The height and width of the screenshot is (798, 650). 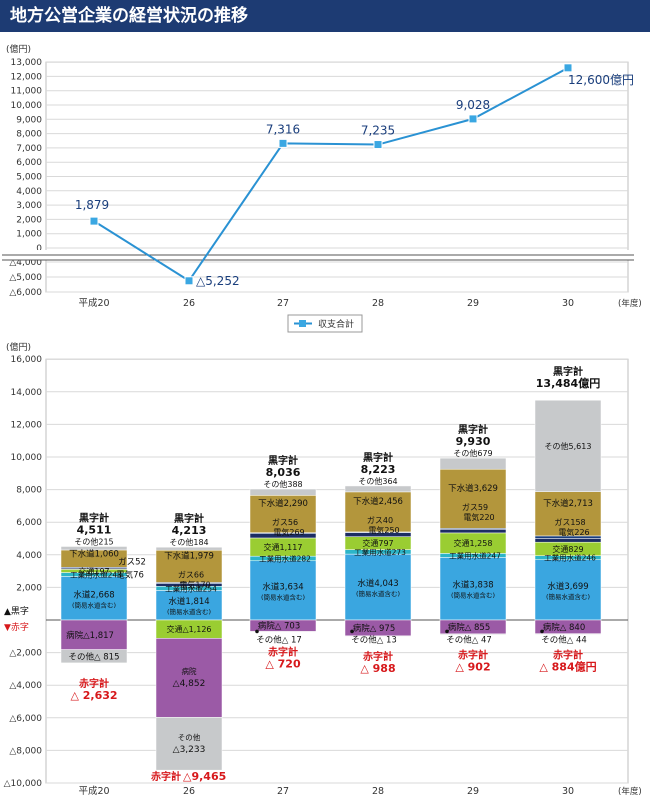 What do you see at coordinates (472, 585) in the screenshot?
I see `segment-label: 水道3,838` at bounding box center [472, 585].